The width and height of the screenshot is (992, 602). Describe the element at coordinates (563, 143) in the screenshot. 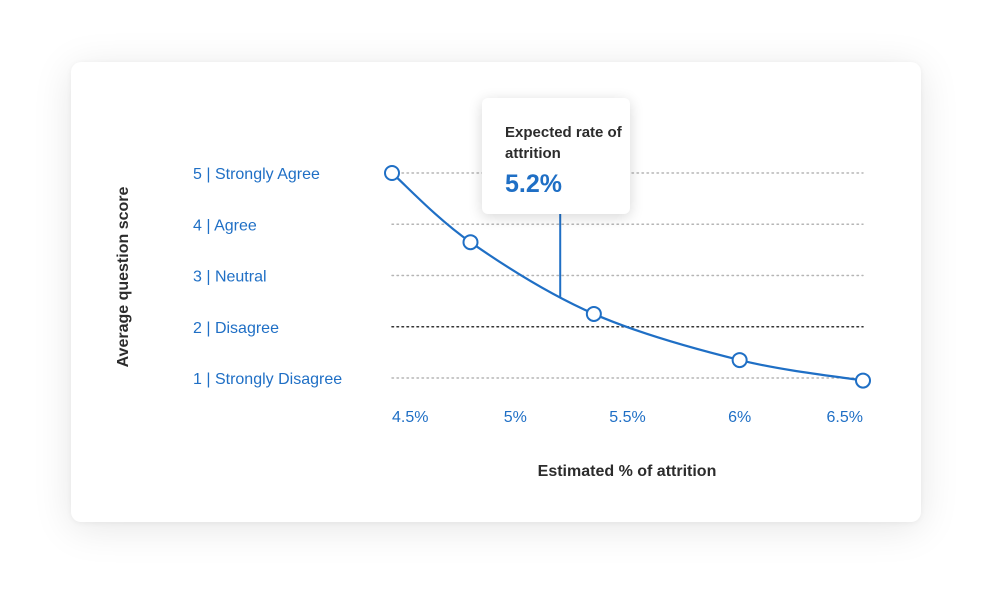

I see `callout-label: Expected rate of attrition` at that location.